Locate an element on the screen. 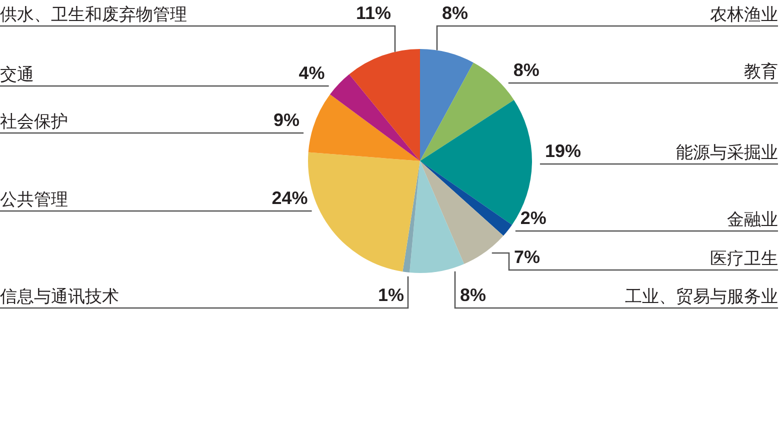 This screenshot has height=439, width=780. slice-label: 农林渔业 is located at coordinates (744, 14).